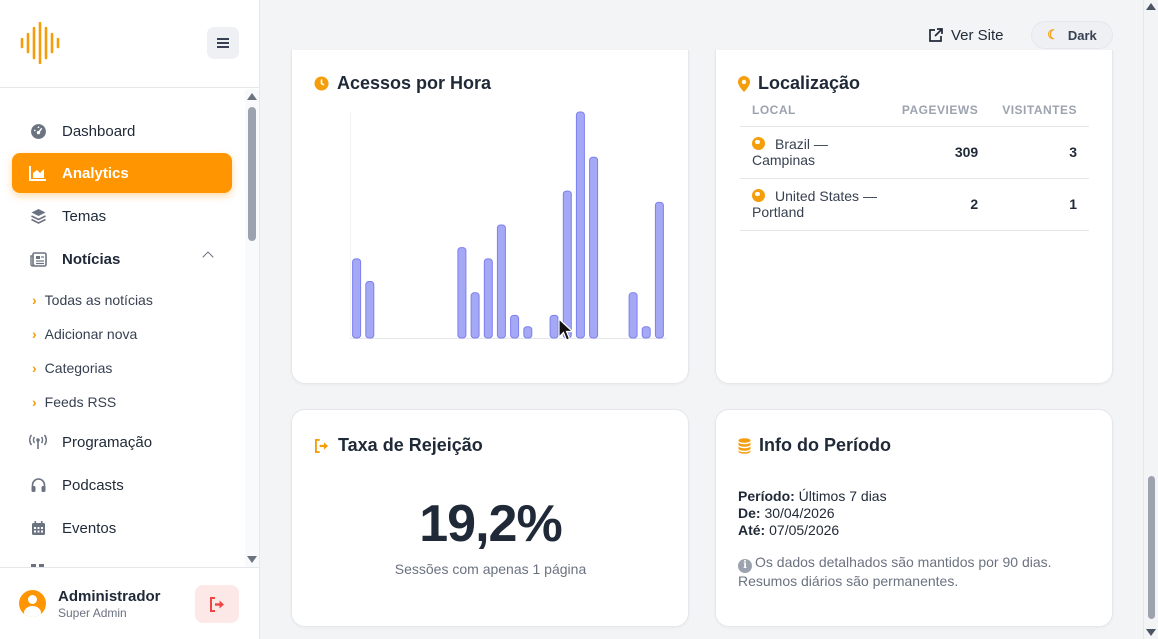 The width and height of the screenshot is (1158, 639). Describe the element at coordinates (38, 485) in the screenshot. I see `headphones-icon` at that location.